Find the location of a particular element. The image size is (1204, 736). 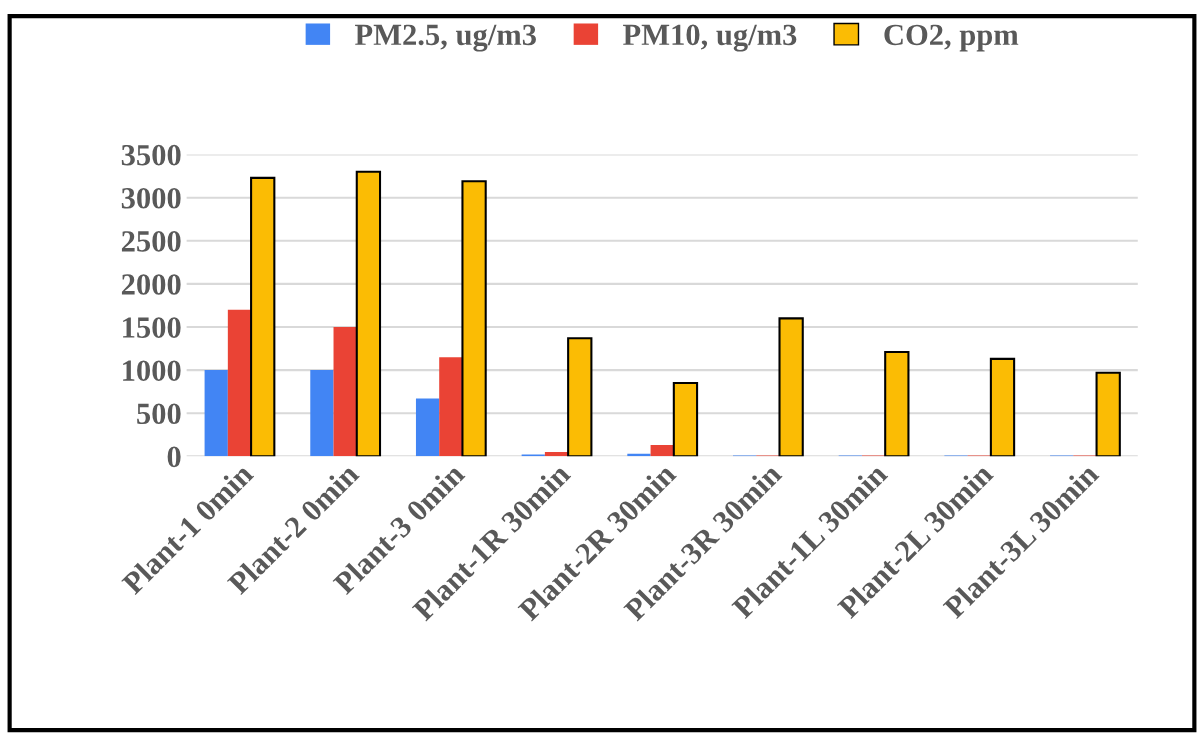

y-tick-label: 3000 is located at coordinates (151, 198).